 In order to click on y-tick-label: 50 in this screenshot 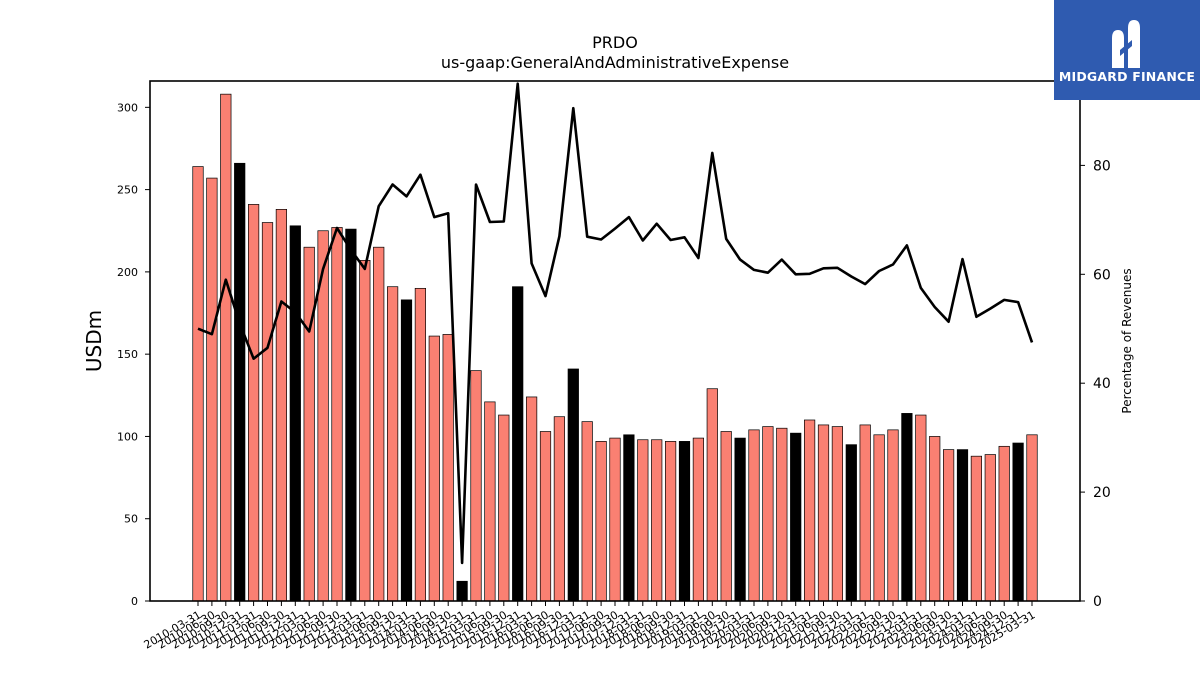, I will do `click(131, 519)`.